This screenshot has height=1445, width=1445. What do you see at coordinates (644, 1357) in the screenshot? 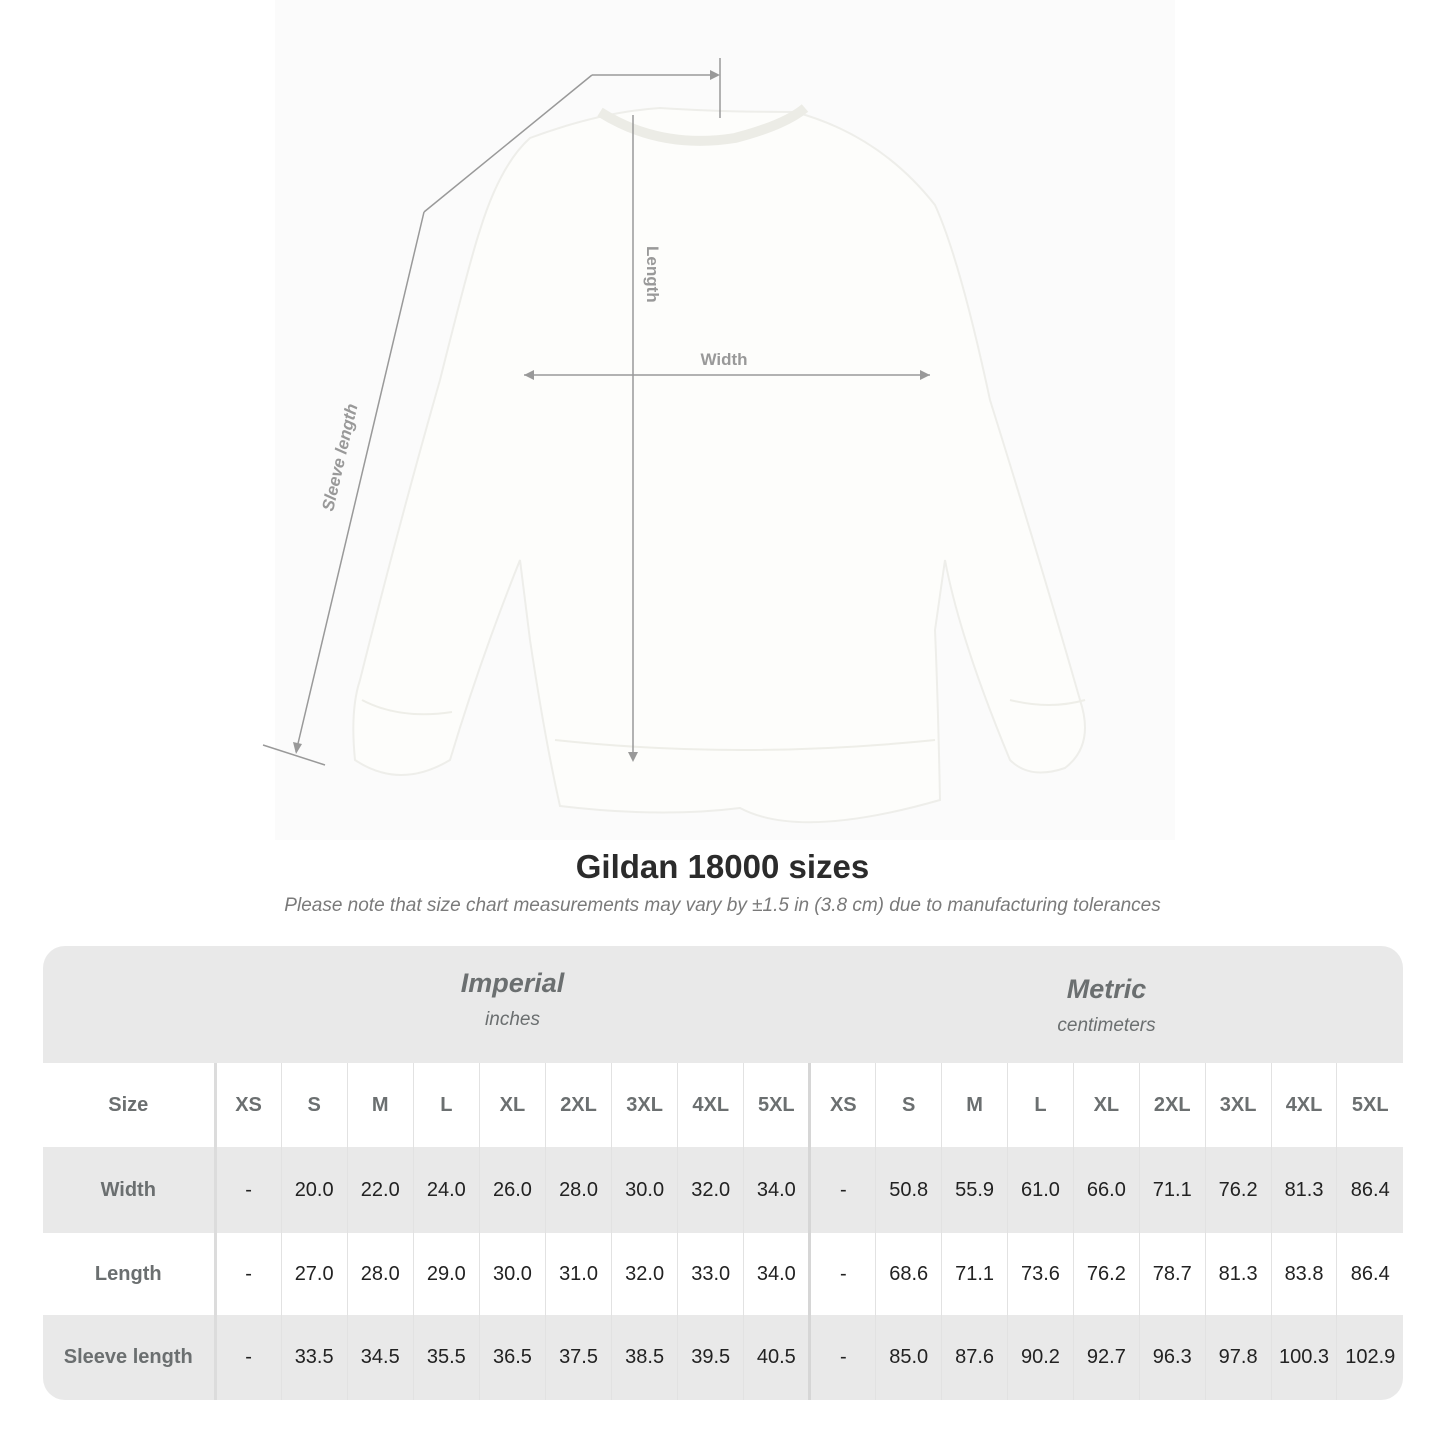
I see `imperial-value-cell: 38.5` at bounding box center [644, 1357].